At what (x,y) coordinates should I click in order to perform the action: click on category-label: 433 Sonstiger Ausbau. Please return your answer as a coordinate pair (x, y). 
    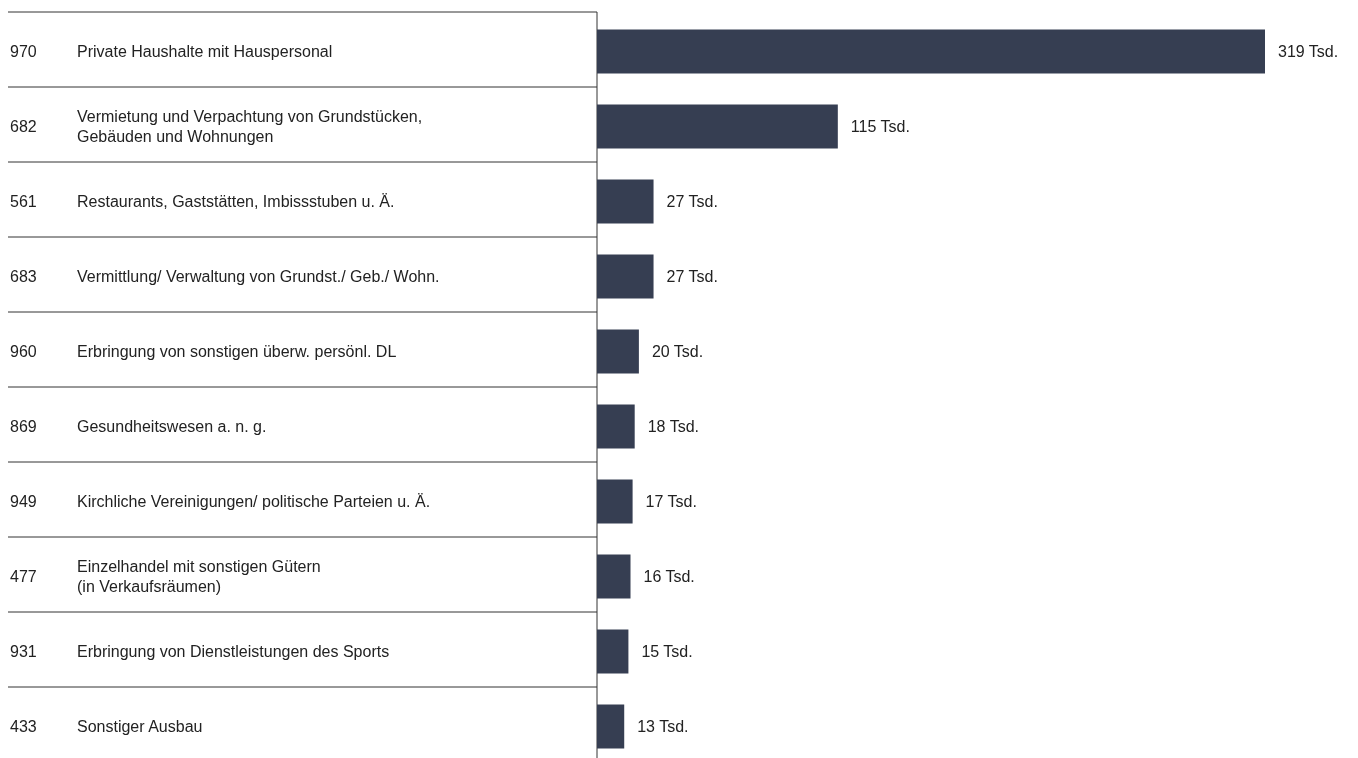
    Looking at the image, I should click on (106, 727).